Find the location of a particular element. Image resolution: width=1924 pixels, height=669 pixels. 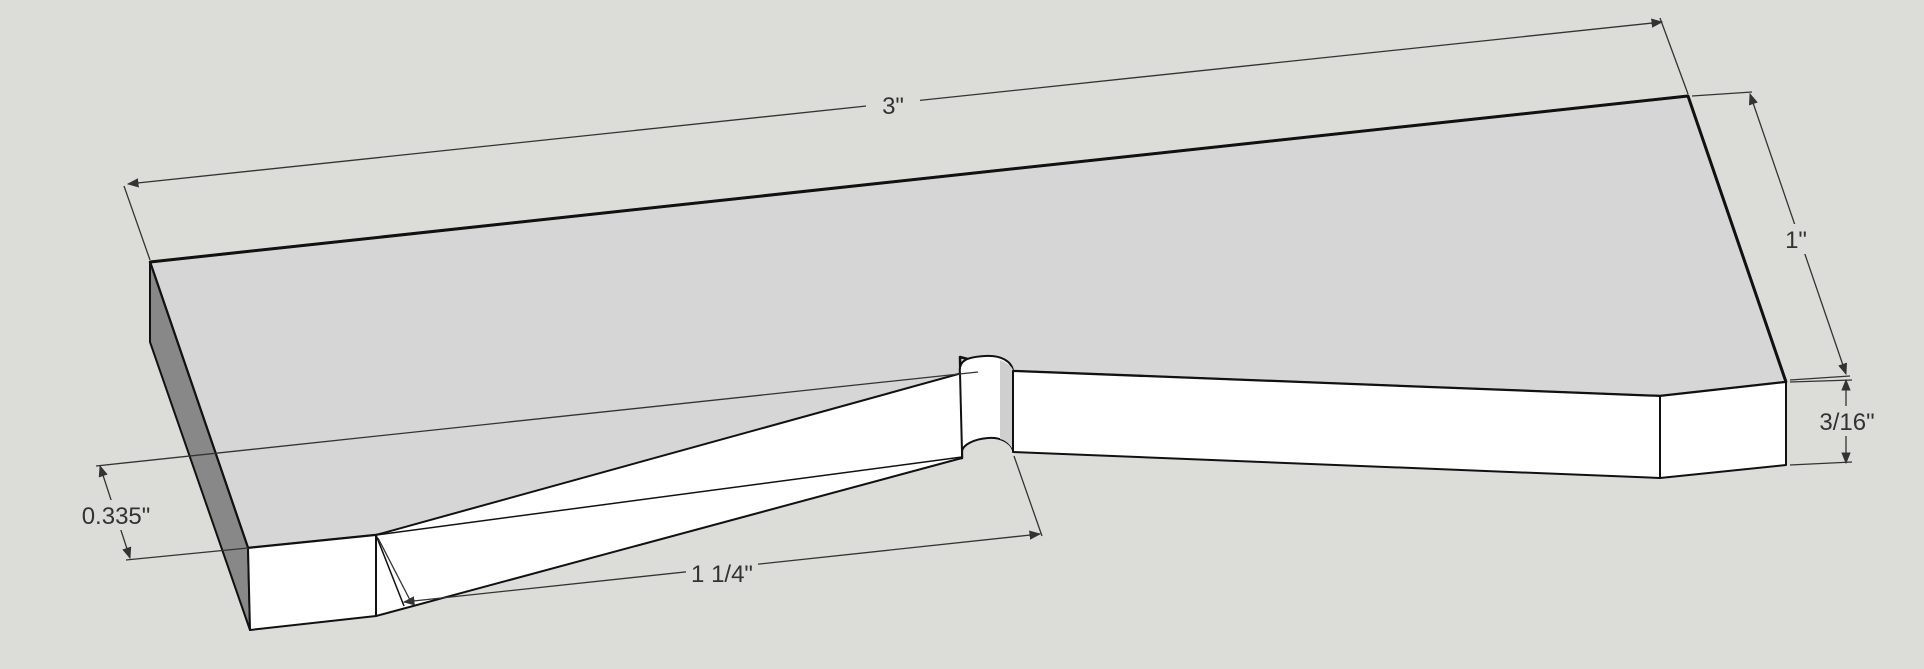

offset-label: 0.335" is located at coordinates (116, 516).